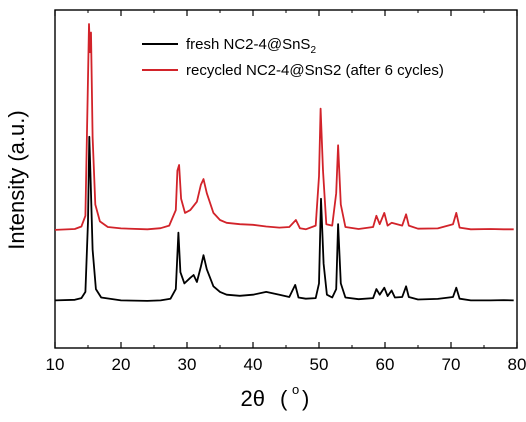  Describe the element at coordinates (253, 398) in the screenshot. I see `x-axis-title-label: 2θ` at that location.